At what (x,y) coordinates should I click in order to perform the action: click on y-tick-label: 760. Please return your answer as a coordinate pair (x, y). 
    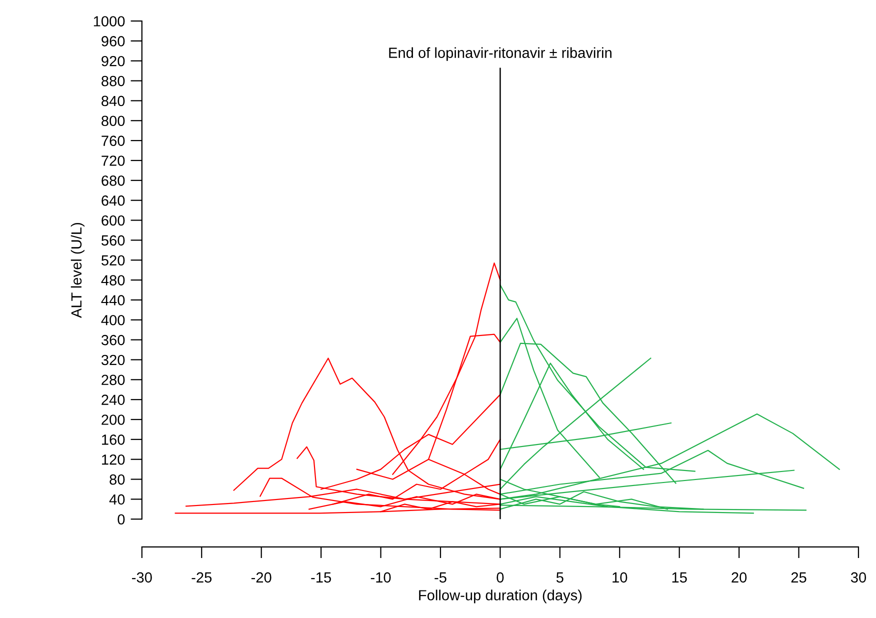
    Looking at the image, I should click on (113, 141).